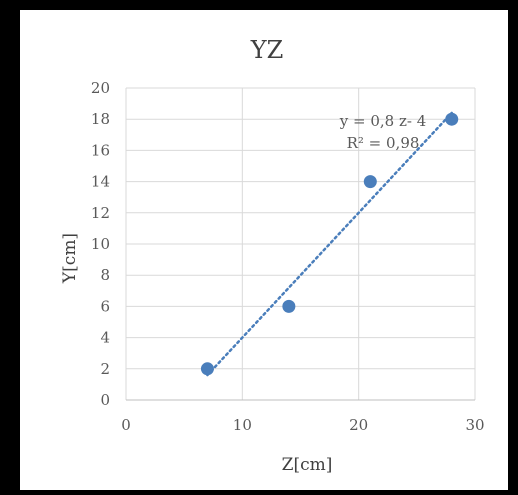 The width and height of the screenshot is (518, 495). What do you see at coordinates (307, 465) in the screenshot?
I see `x-axis-label: Z[cm]` at bounding box center [307, 465].